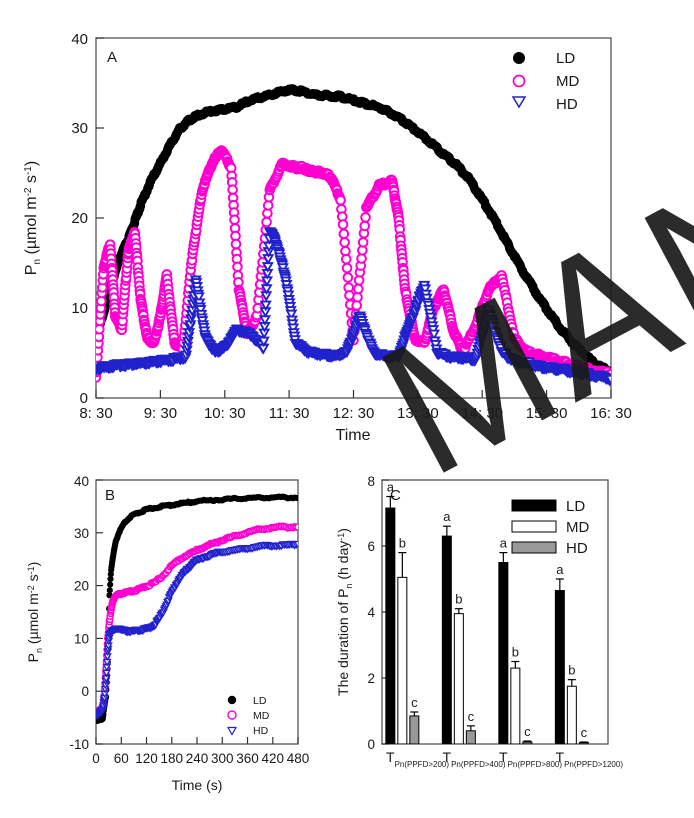 The height and width of the screenshot is (818, 694). Describe the element at coordinates (172, 758) in the screenshot. I see `panel-b-xtick-180: 180` at that location.